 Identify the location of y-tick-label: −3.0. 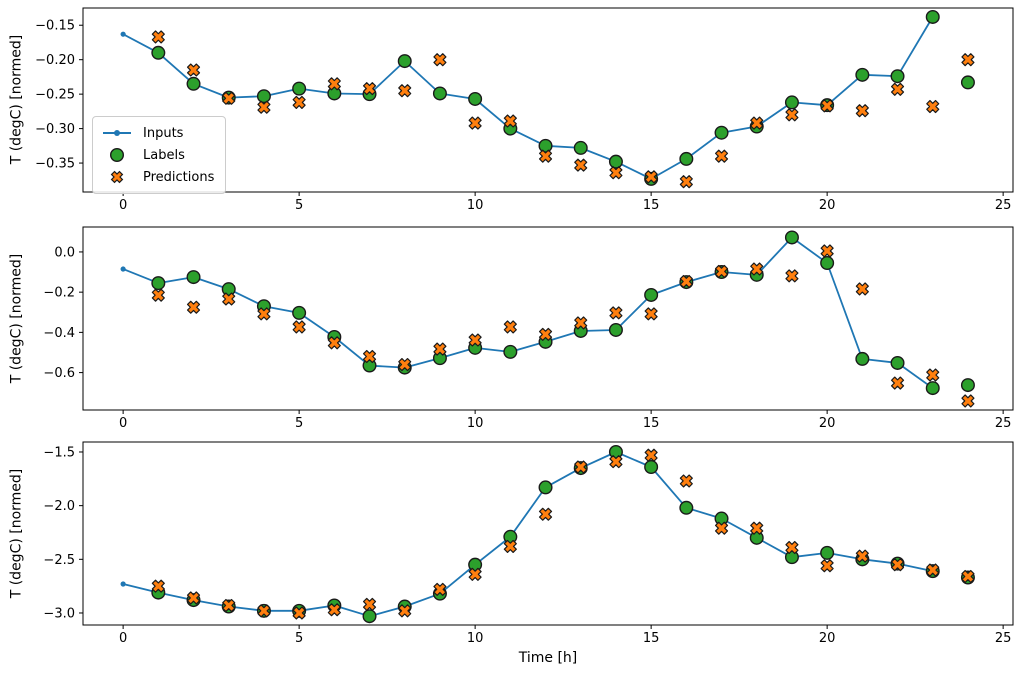
(59, 613).